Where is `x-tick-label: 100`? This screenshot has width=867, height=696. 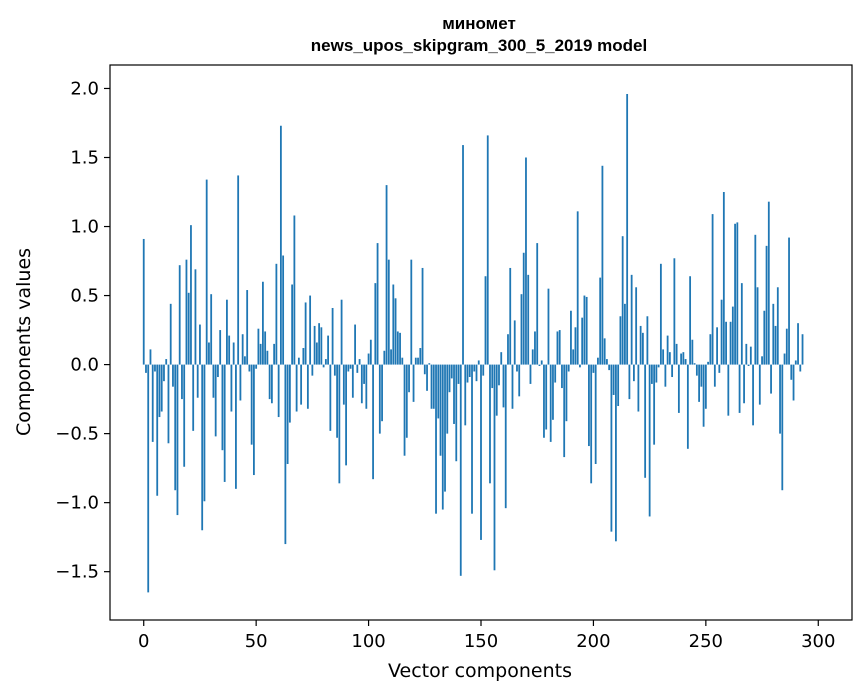
x-tick-label: 100 is located at coordinates (368, 641).